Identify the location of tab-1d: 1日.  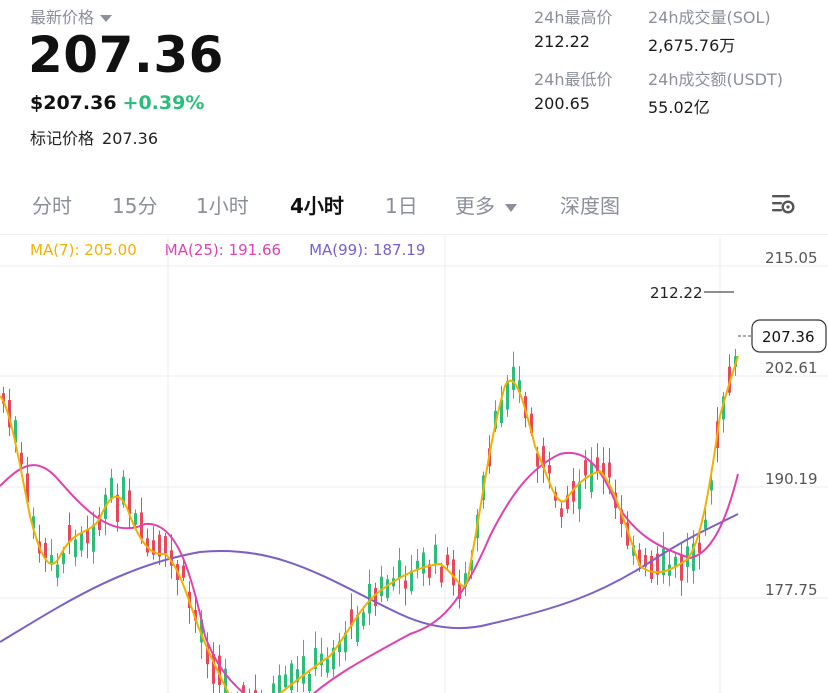
(401, 206).